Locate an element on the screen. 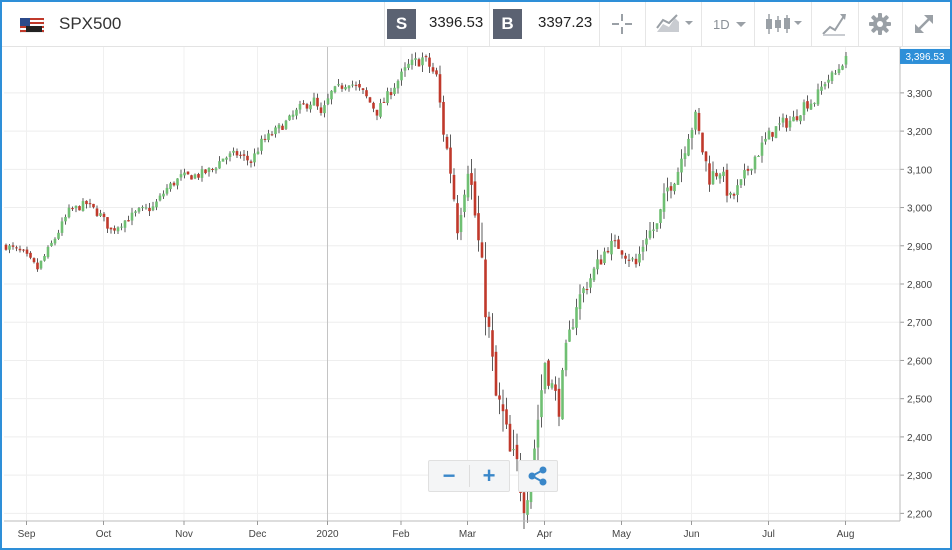  sell-price: 3396.53 is located at coordinates (456, 22).